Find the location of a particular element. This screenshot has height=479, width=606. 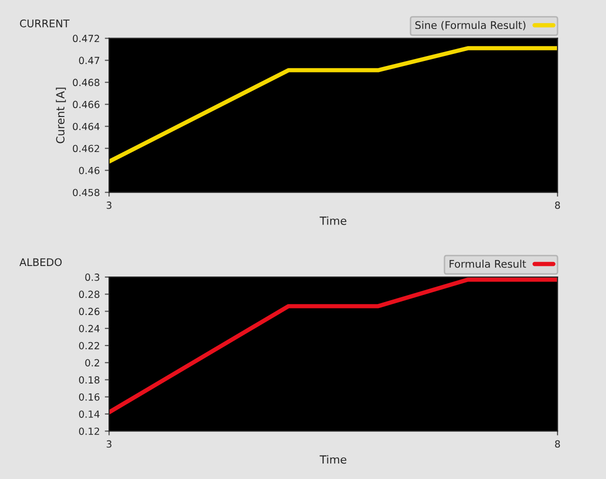

y-tick-label: 0.466 is located at coordinates (86, 104).